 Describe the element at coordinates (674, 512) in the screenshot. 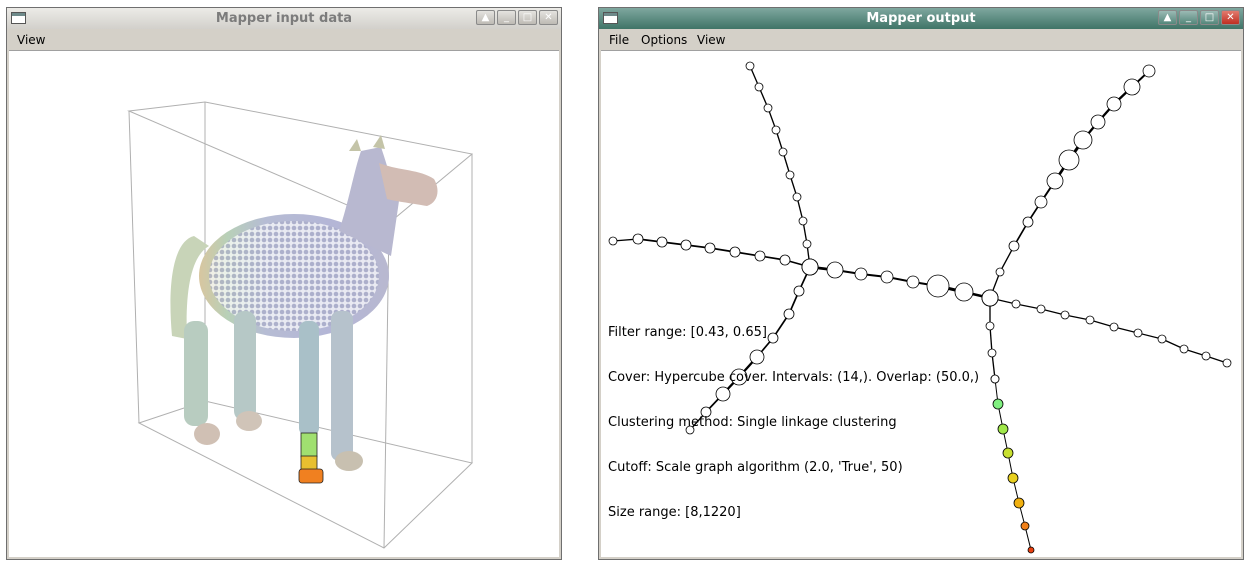

I see `size-range-text: Size range: [8,1220]` at that location.